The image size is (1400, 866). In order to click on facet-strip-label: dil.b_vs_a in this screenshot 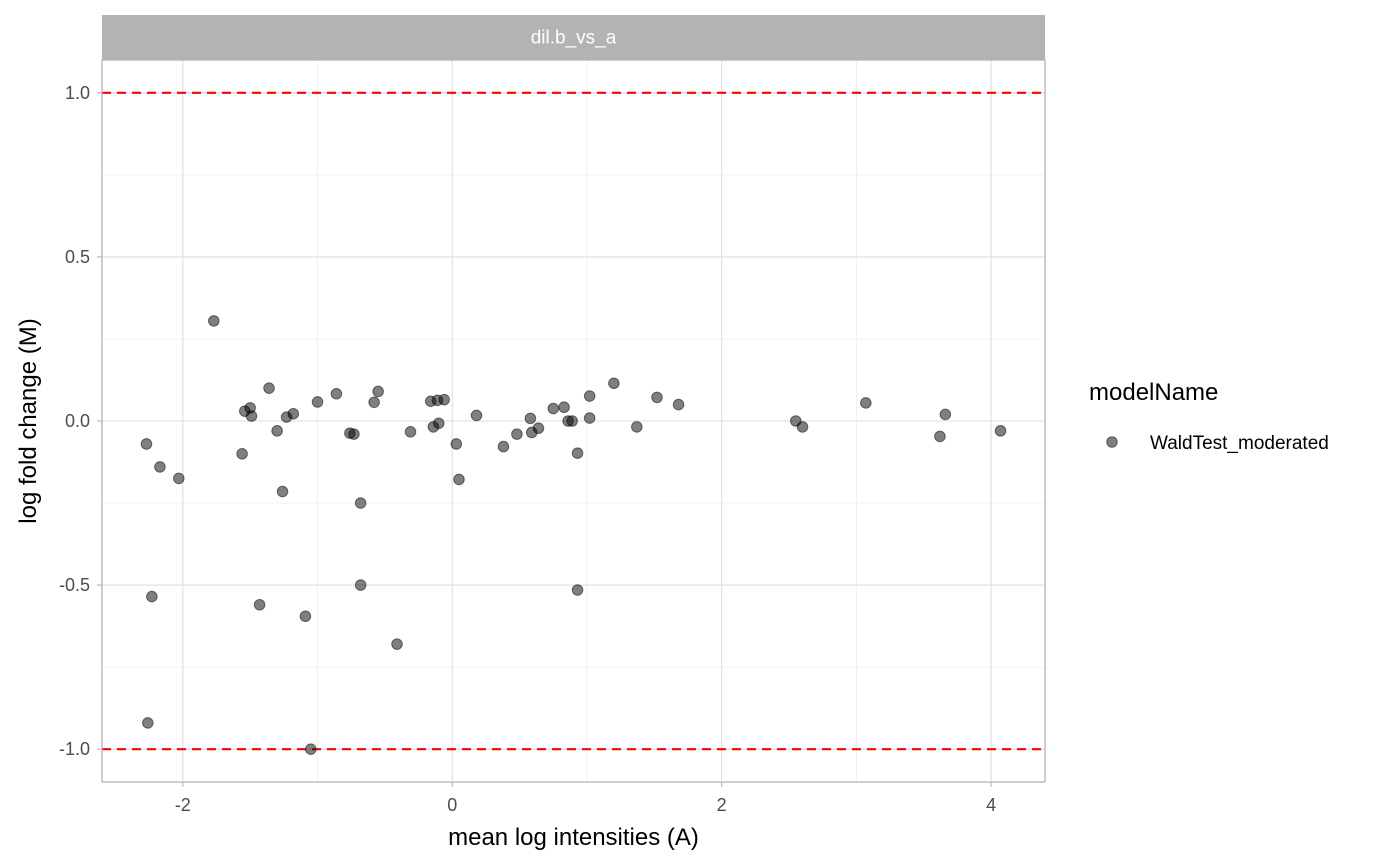, I will do `click(574, 38)`.